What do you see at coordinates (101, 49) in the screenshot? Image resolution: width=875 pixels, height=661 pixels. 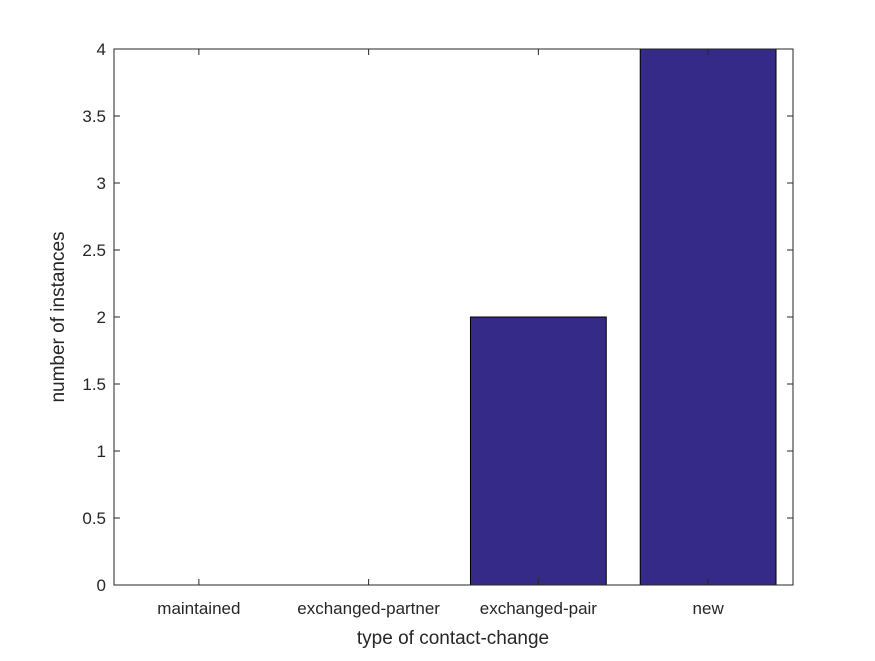 I see `y-tick-label: 4` at bounding box center [101, 49].